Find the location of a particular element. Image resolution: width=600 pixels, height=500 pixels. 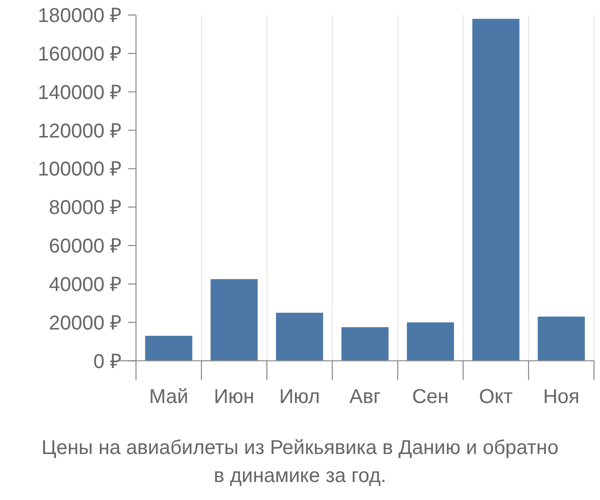

x-tick-label: Май is located at coordinates (168, 397).